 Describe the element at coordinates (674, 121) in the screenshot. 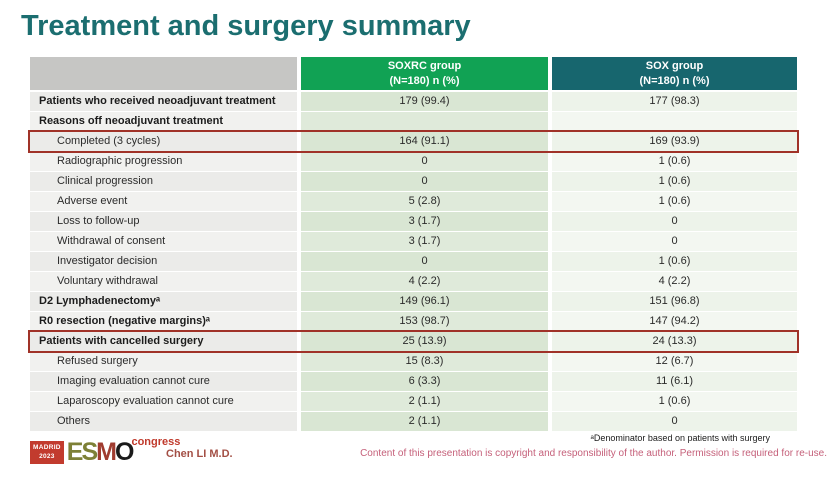

I see `sox-value` at that location.